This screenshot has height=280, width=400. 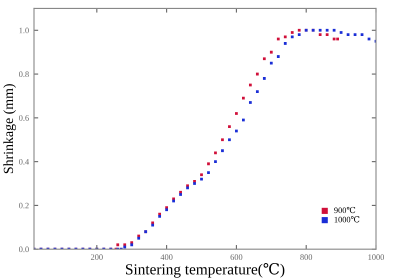 What do you see at coordinates (24, 205) in the screenshot?
I see `y-tick-label: 0.2` at bounding box center [24, 205].